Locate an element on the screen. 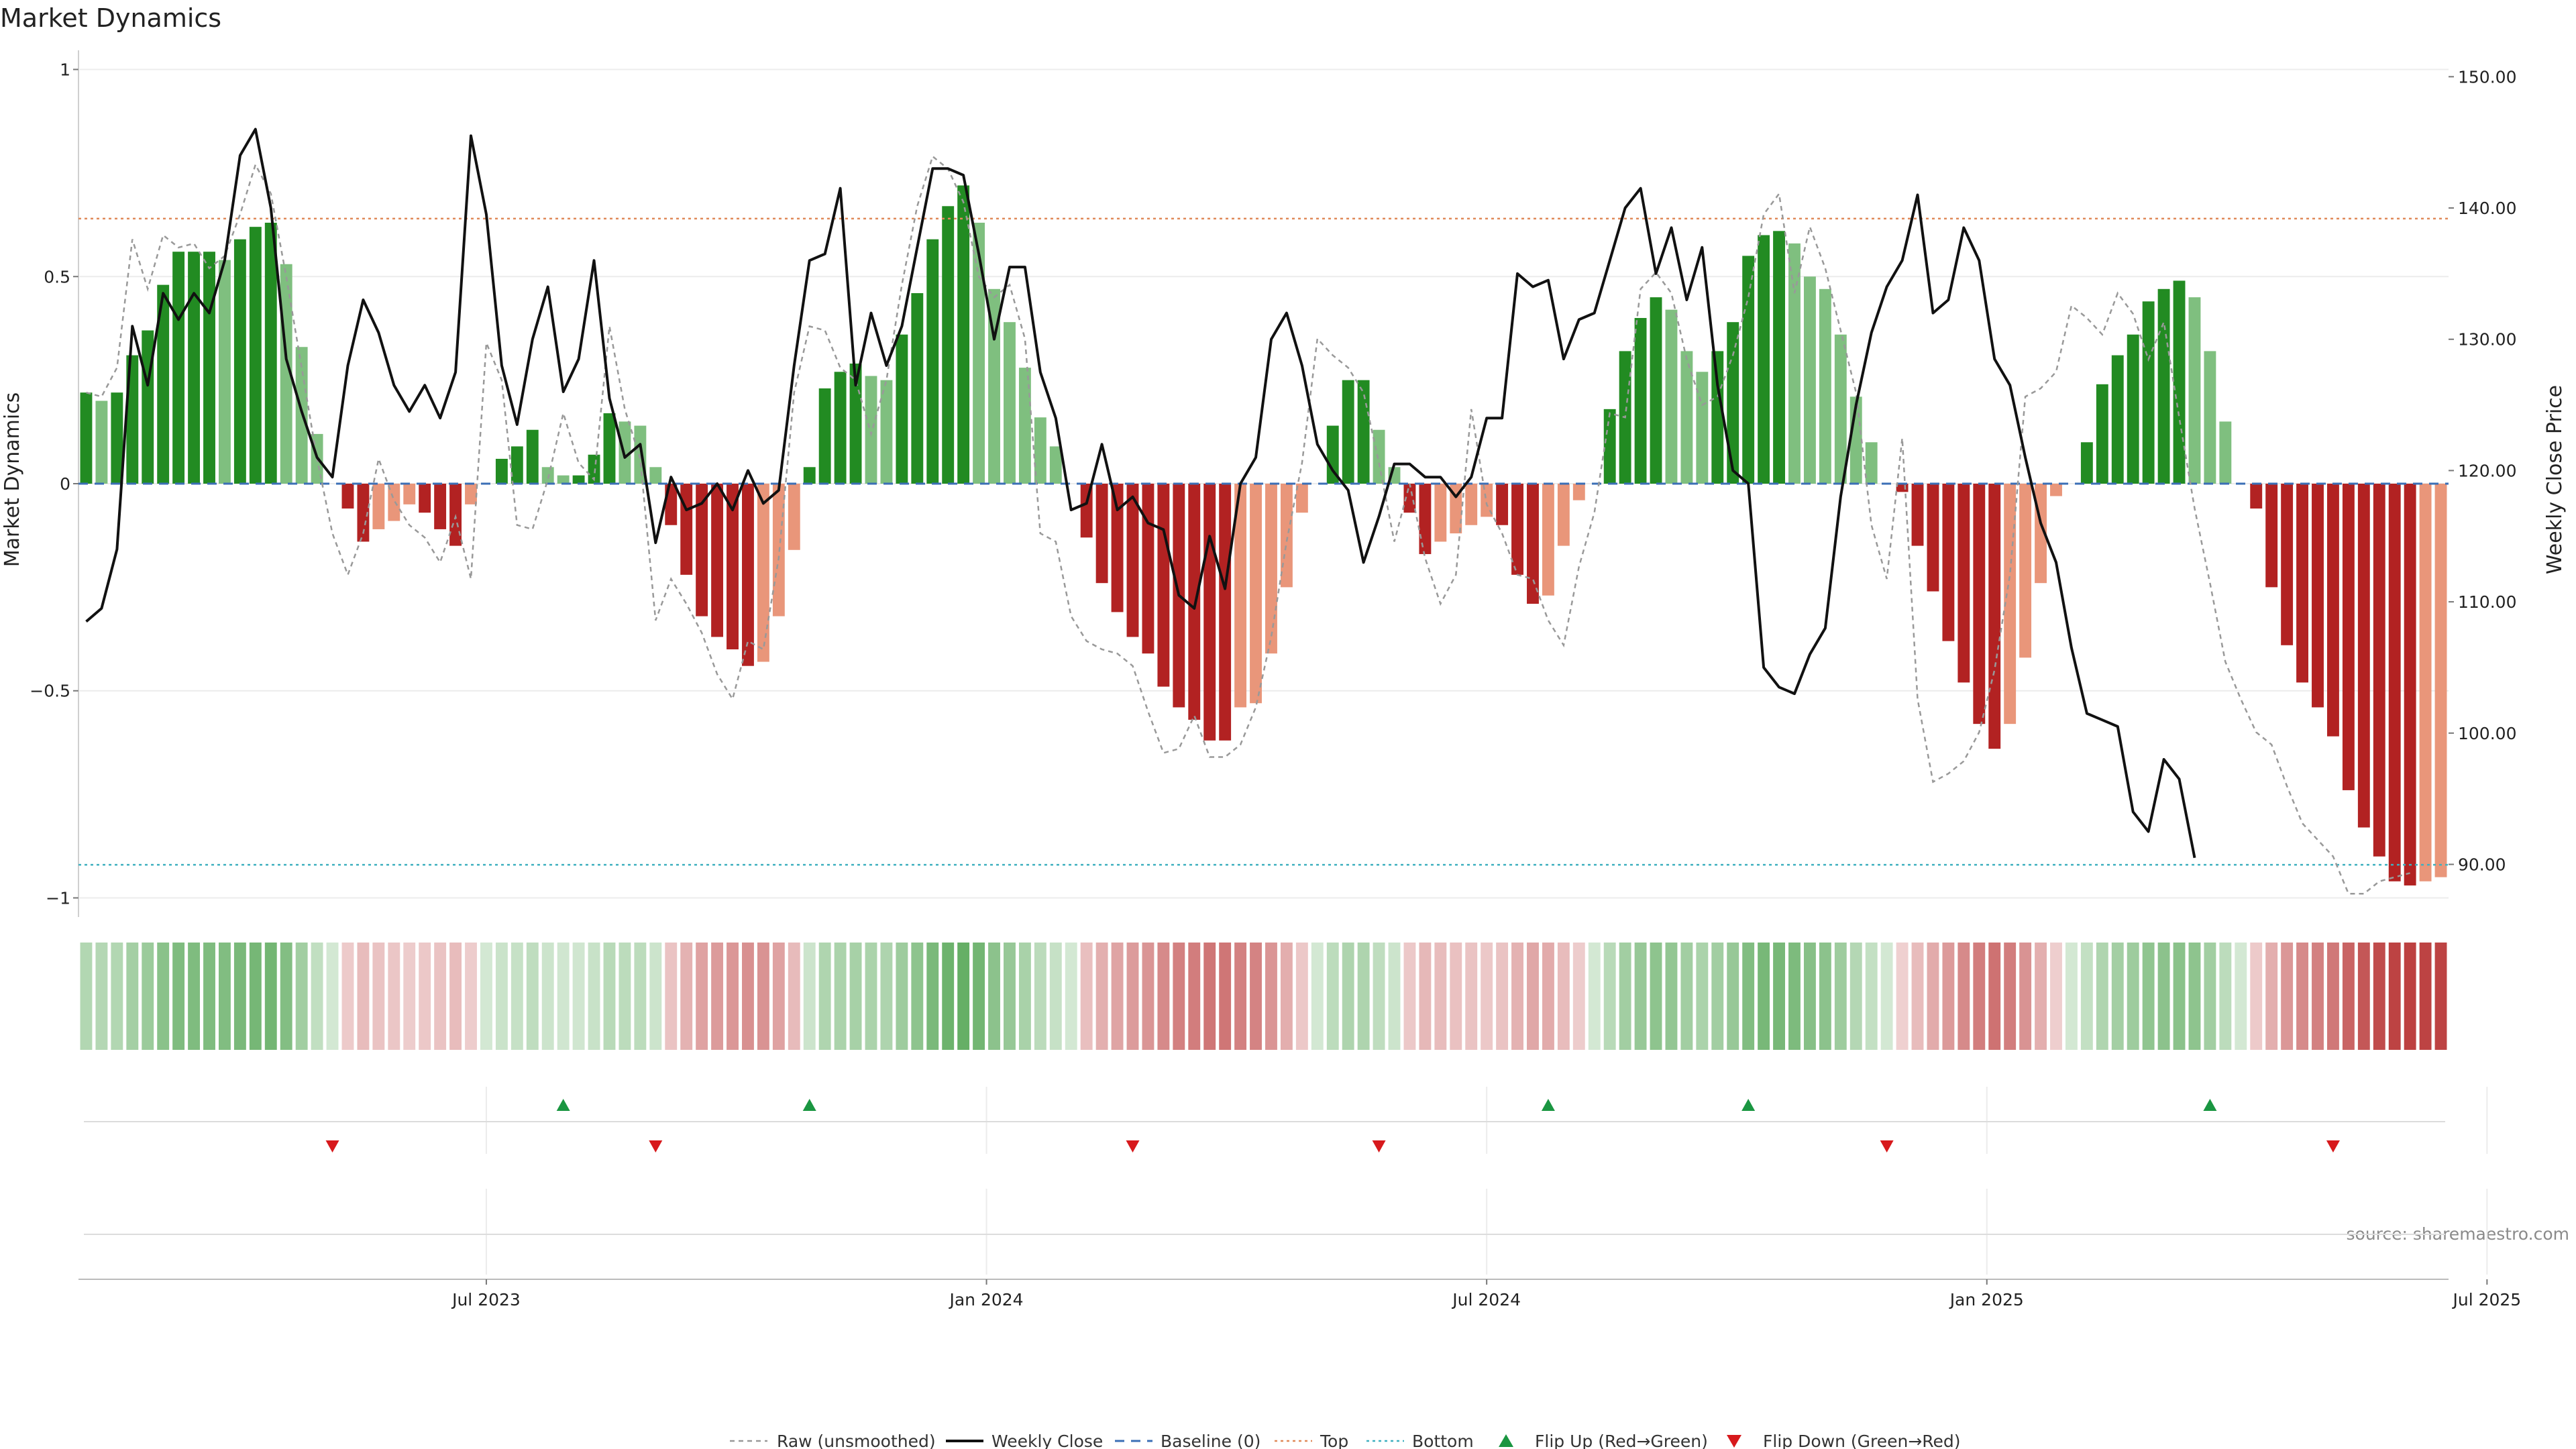 This screenshot has width=2576, height=1449. legend-swatch-flip-down is located at coordinates (1734, 1441).